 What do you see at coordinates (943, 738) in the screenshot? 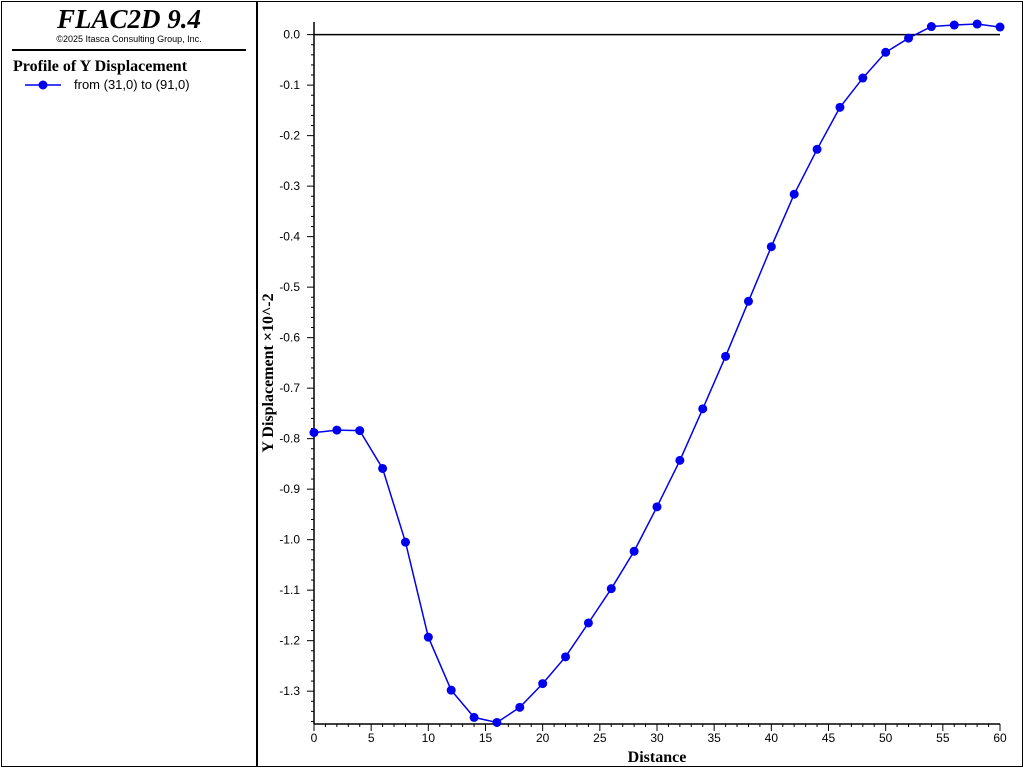
I see `x-tick-label: 55` at bounding box center [943, 738].